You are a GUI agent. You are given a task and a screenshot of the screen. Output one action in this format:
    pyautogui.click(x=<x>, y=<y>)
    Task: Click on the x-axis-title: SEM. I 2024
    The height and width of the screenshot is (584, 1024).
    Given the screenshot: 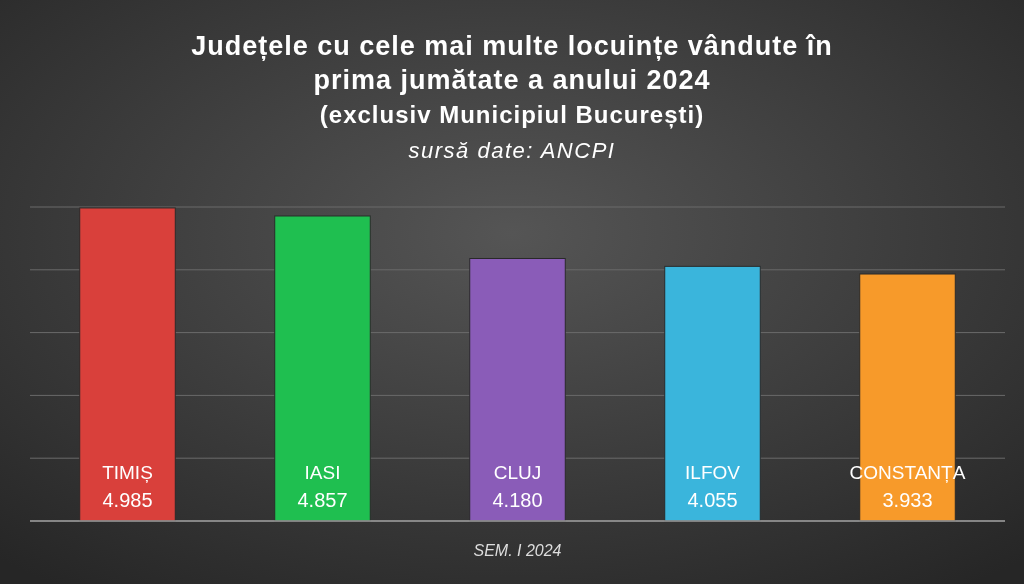 What is the action you would take?
    pyautogui.click(x=517, y=550)
    